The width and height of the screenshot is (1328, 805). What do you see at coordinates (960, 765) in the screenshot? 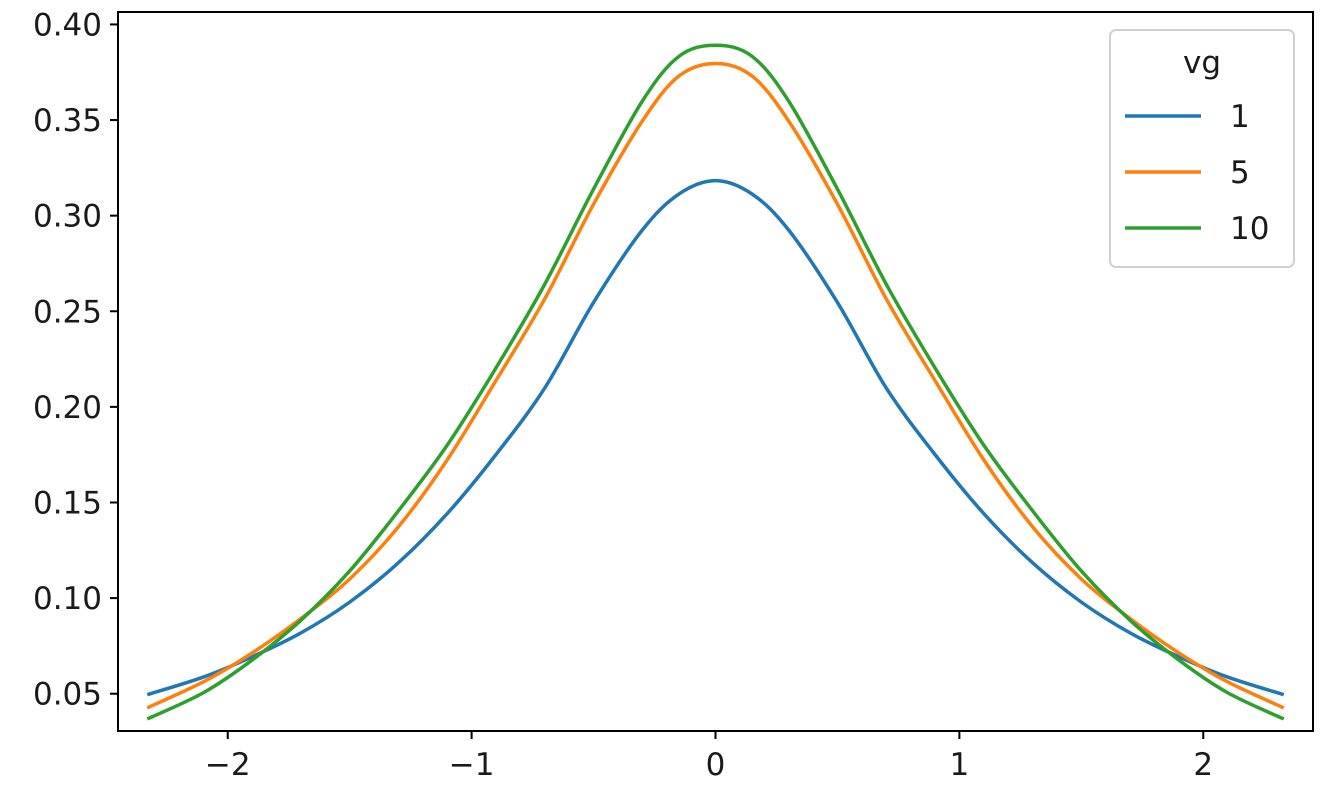
I see `x-tick-label: 1` at bounding box center [960, 765].